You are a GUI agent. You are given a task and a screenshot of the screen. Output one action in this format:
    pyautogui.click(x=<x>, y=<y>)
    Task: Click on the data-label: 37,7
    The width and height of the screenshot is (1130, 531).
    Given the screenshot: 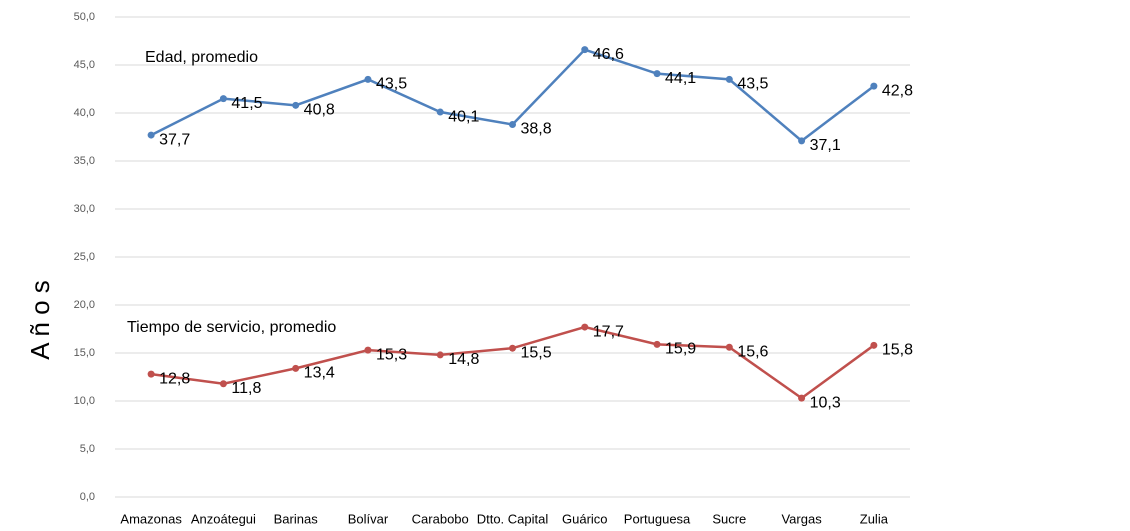 What is the action you would take?
    pyautogui.click(x=174, y=139)
    